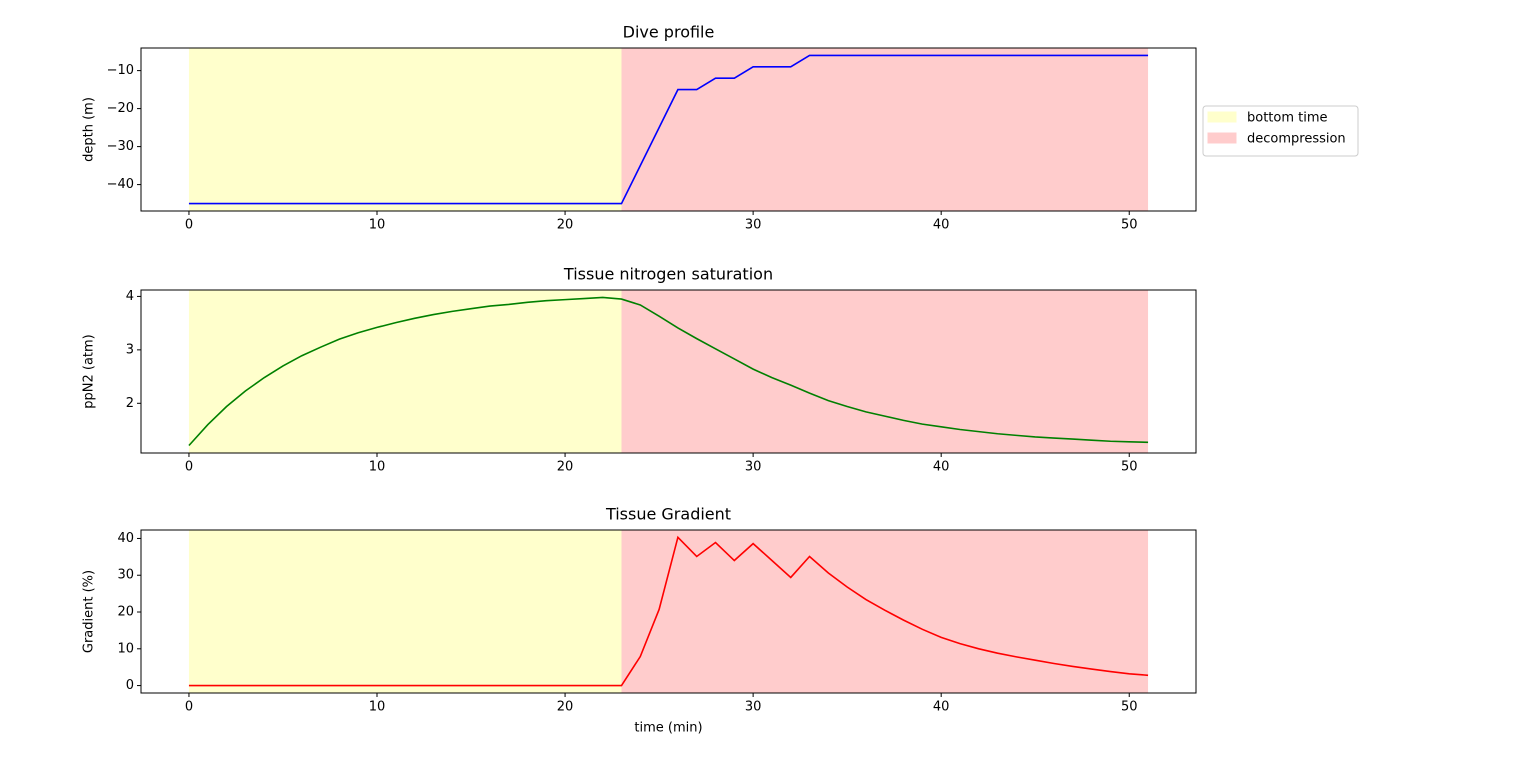  What do you see at coordinates (89, 611) in the screenshot?
I see `y-axis-label: Gradient (%)` at bounding box center [89, 611].